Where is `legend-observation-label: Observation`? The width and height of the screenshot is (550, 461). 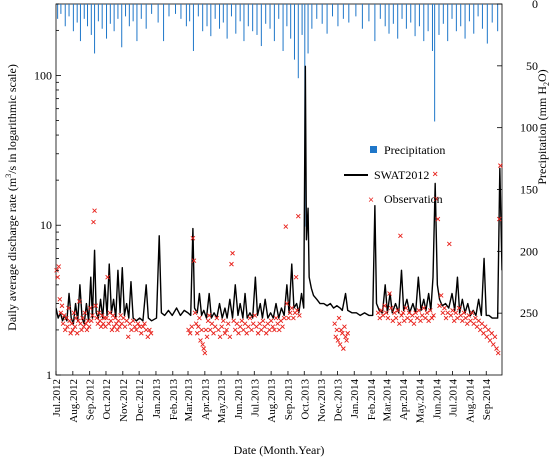
legend-observation-label: Observation is located at coordinates (413, 199).